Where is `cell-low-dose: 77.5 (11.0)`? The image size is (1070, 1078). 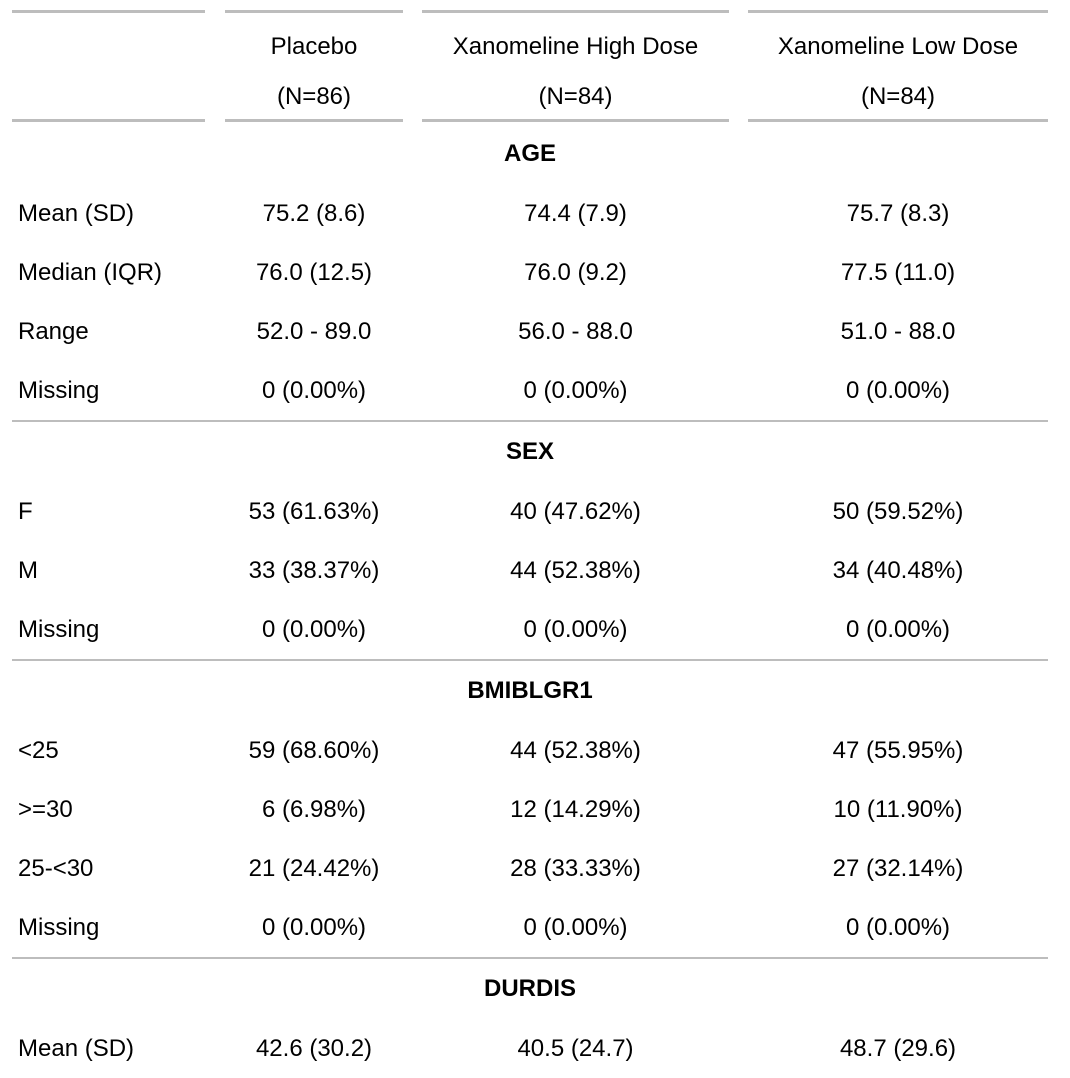
cell-low-dose: 77.5 (11.0) is located at coordinates (898, 272).